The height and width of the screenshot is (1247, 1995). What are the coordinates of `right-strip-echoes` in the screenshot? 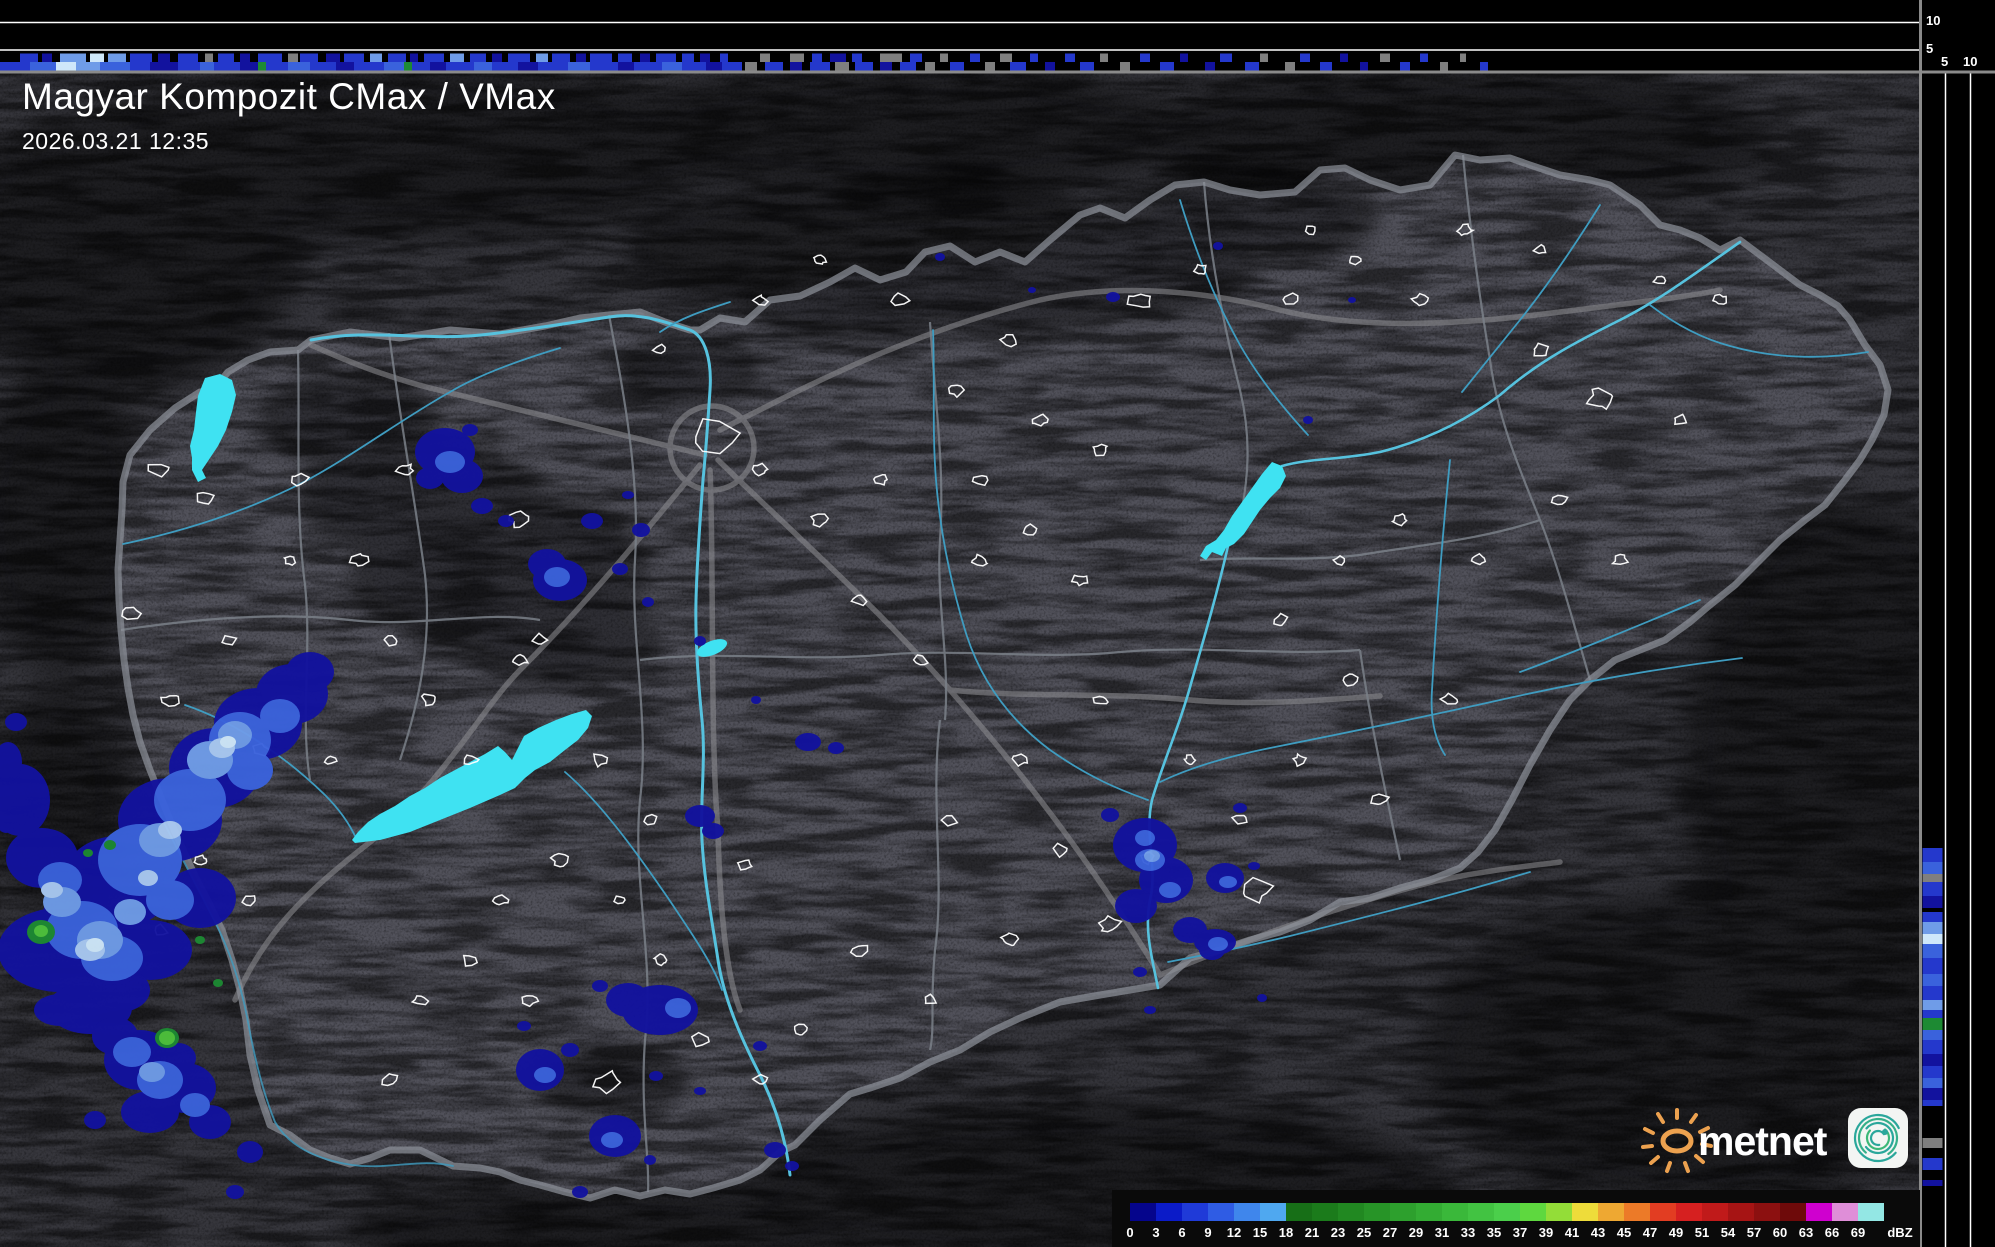 It's located at (1932, 1017).